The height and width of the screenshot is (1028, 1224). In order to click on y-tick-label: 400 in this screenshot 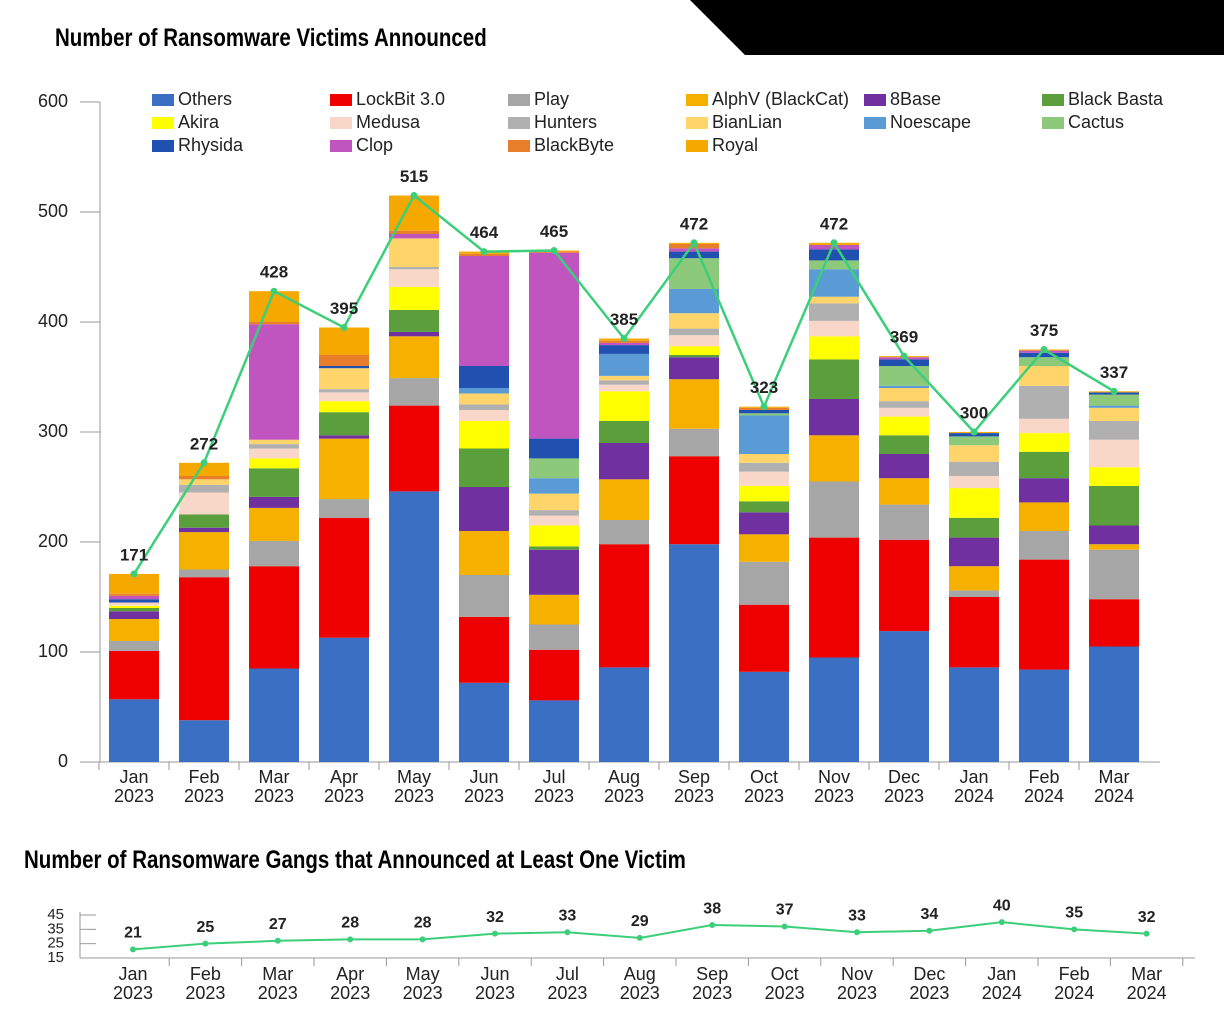, I will do `click(53, 321)`.